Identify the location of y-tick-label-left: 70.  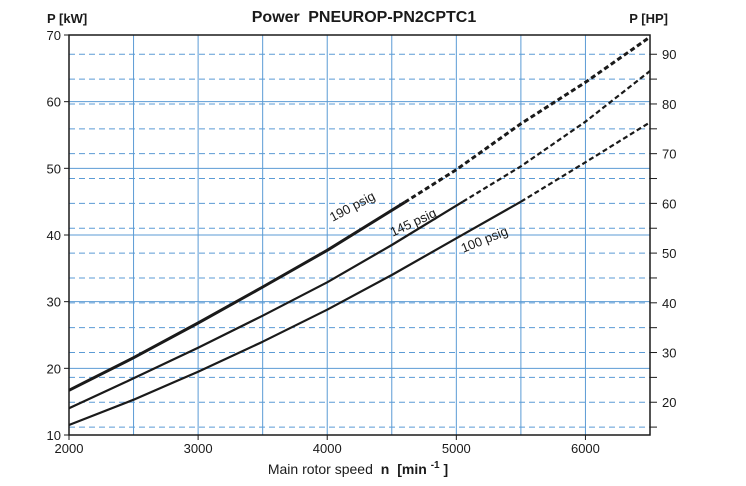
(54, 35).